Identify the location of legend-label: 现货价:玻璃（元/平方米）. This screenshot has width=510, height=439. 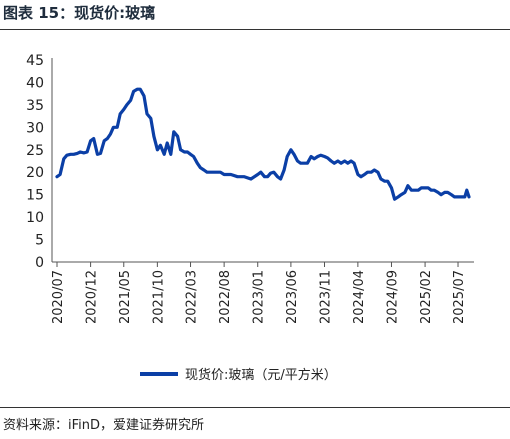
(261, 375).